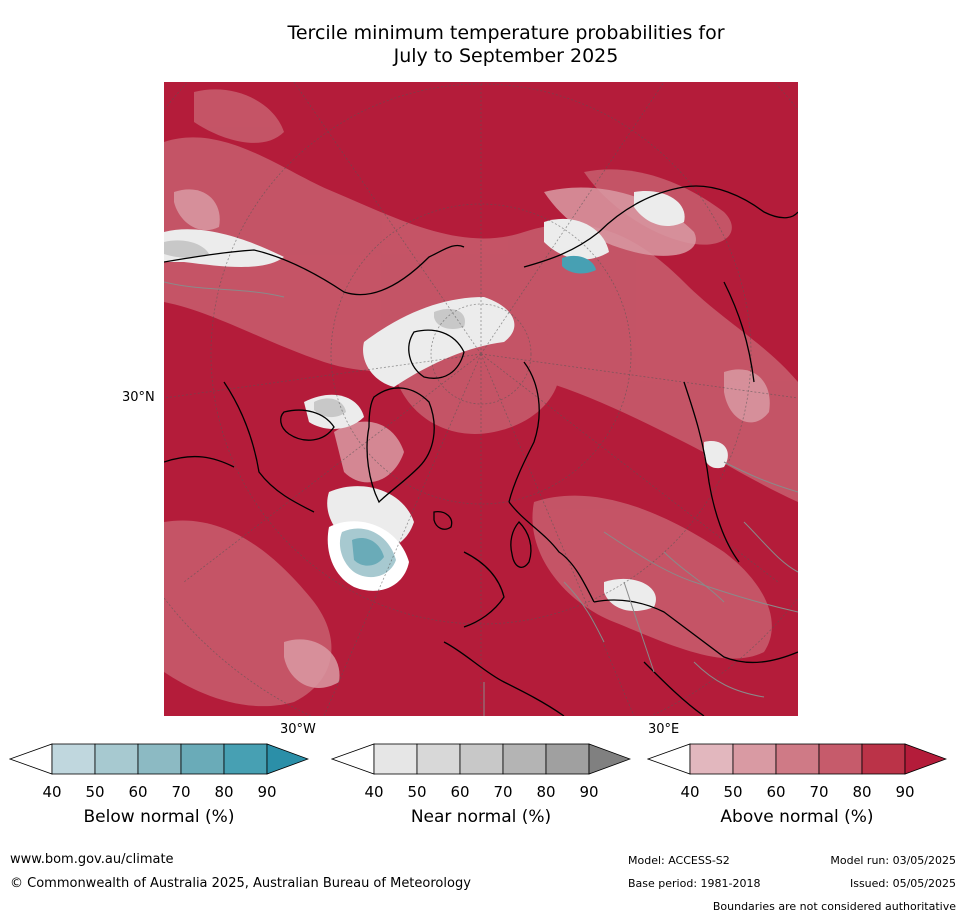 The height and width of the screenshot is (919, 965). Describe the element at coordinates (314, 329) in the screenshot. I see `near-normal-60-regions` at that location.